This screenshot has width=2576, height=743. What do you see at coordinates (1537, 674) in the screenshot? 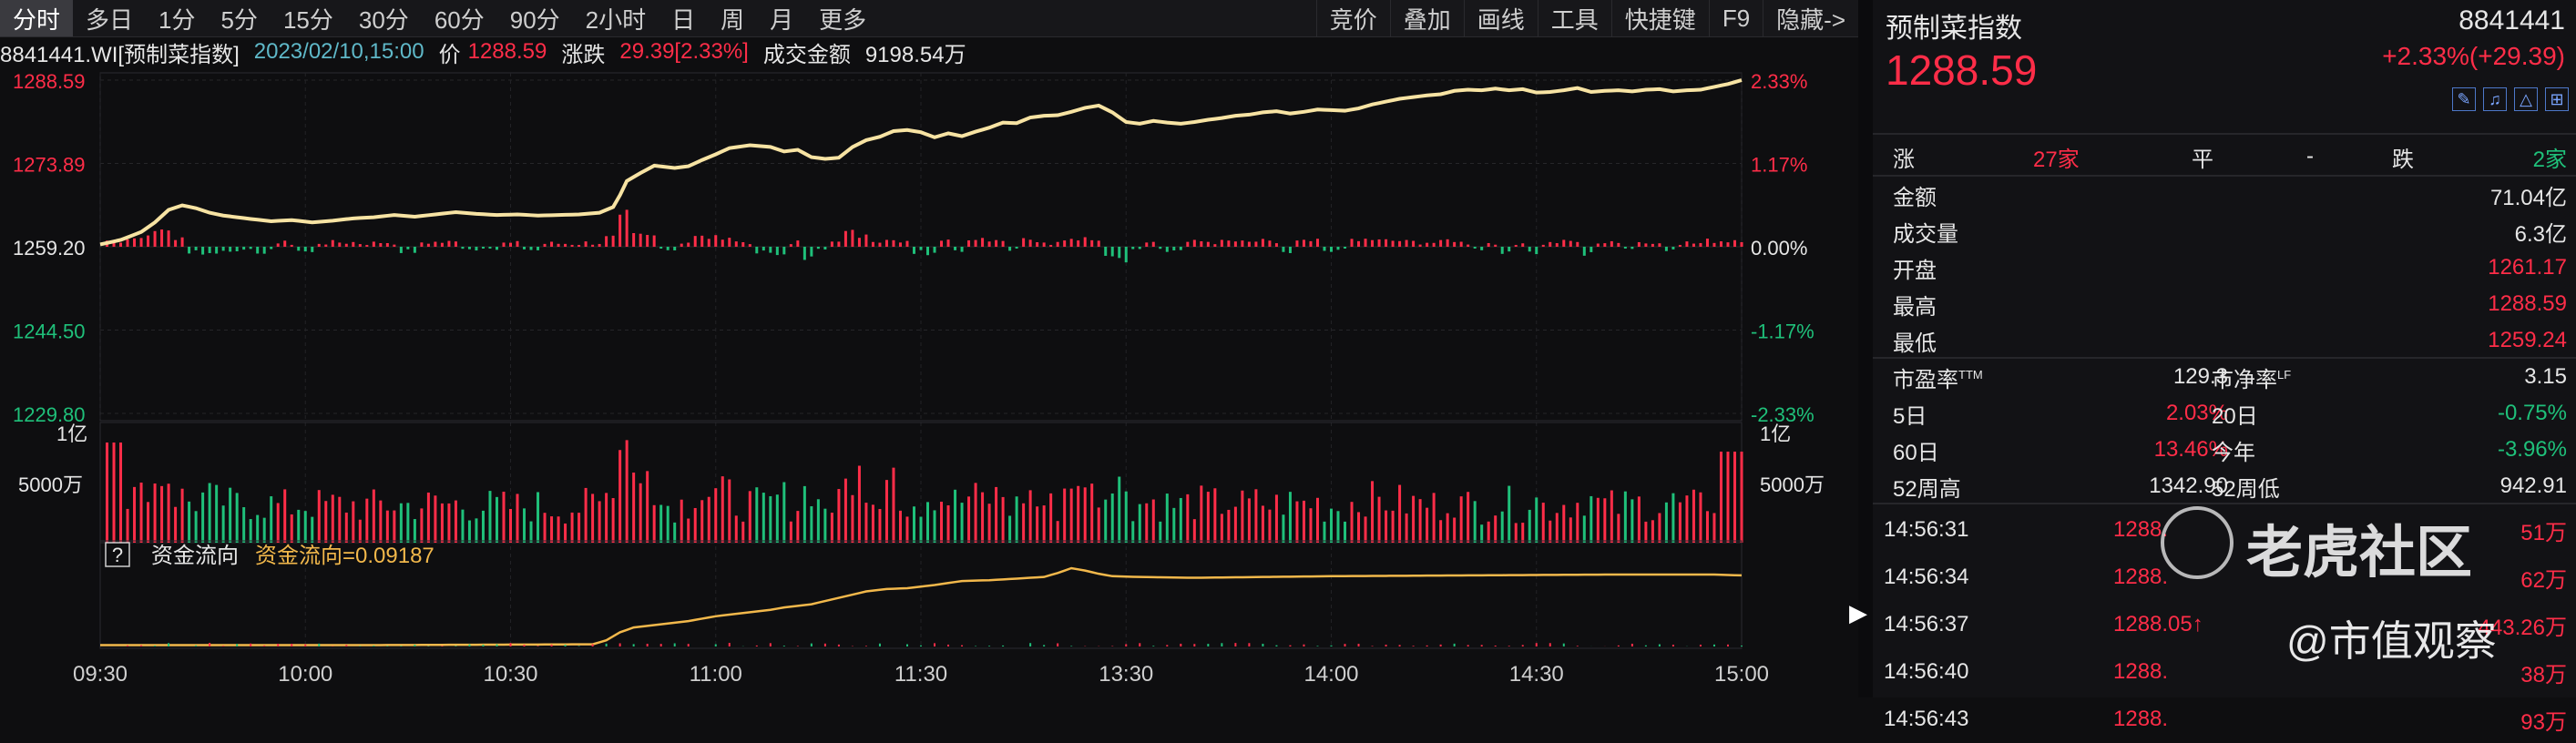
I see `time-tick-label: 14:30` at bounding box center [1537, 674].